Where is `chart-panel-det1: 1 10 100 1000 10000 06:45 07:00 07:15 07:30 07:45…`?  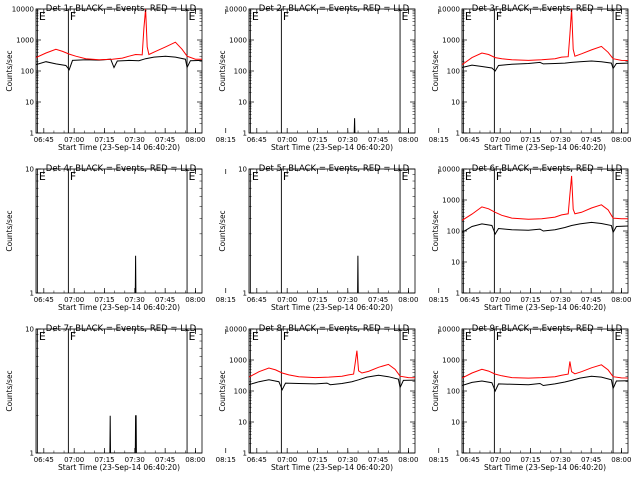 chart-panel-det1: 1 10 100 1000 10000 06:45 07:00 07:15 07:30 07:45… is located at coordinates (118, 80).